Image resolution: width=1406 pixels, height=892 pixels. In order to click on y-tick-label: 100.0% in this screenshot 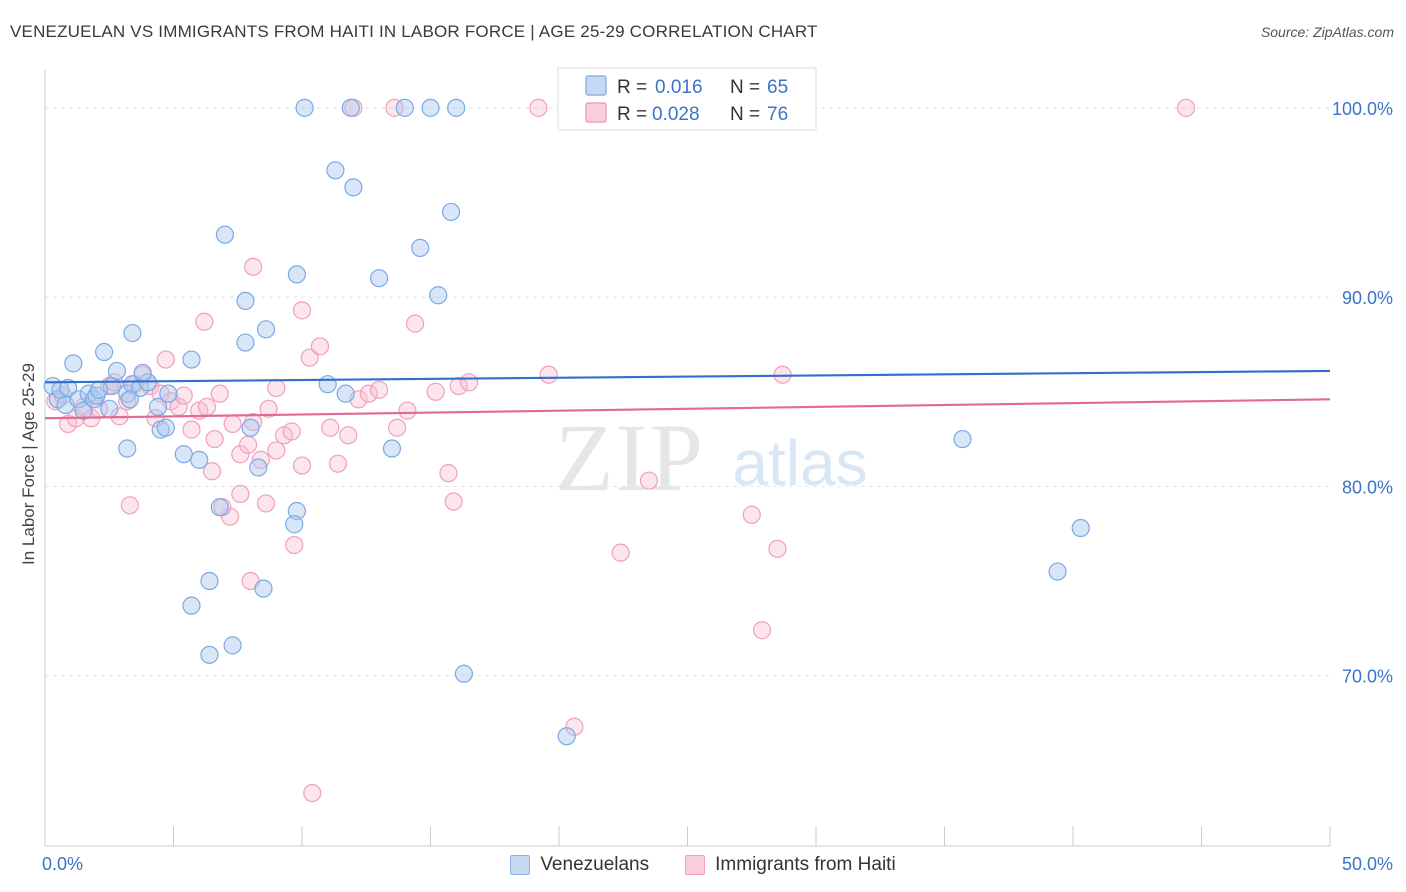, I will do `click(1362, 109)`.